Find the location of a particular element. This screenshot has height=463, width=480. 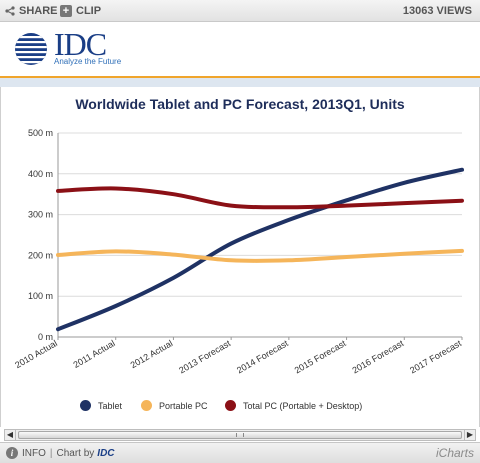

logo-wordmark: IDC is located at coordinates (80, 44).